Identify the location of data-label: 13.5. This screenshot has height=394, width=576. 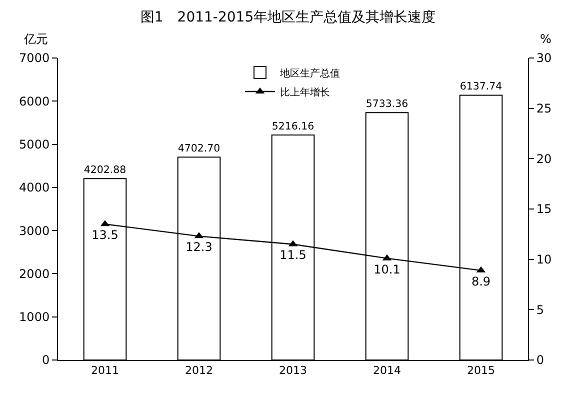
(105, 235).